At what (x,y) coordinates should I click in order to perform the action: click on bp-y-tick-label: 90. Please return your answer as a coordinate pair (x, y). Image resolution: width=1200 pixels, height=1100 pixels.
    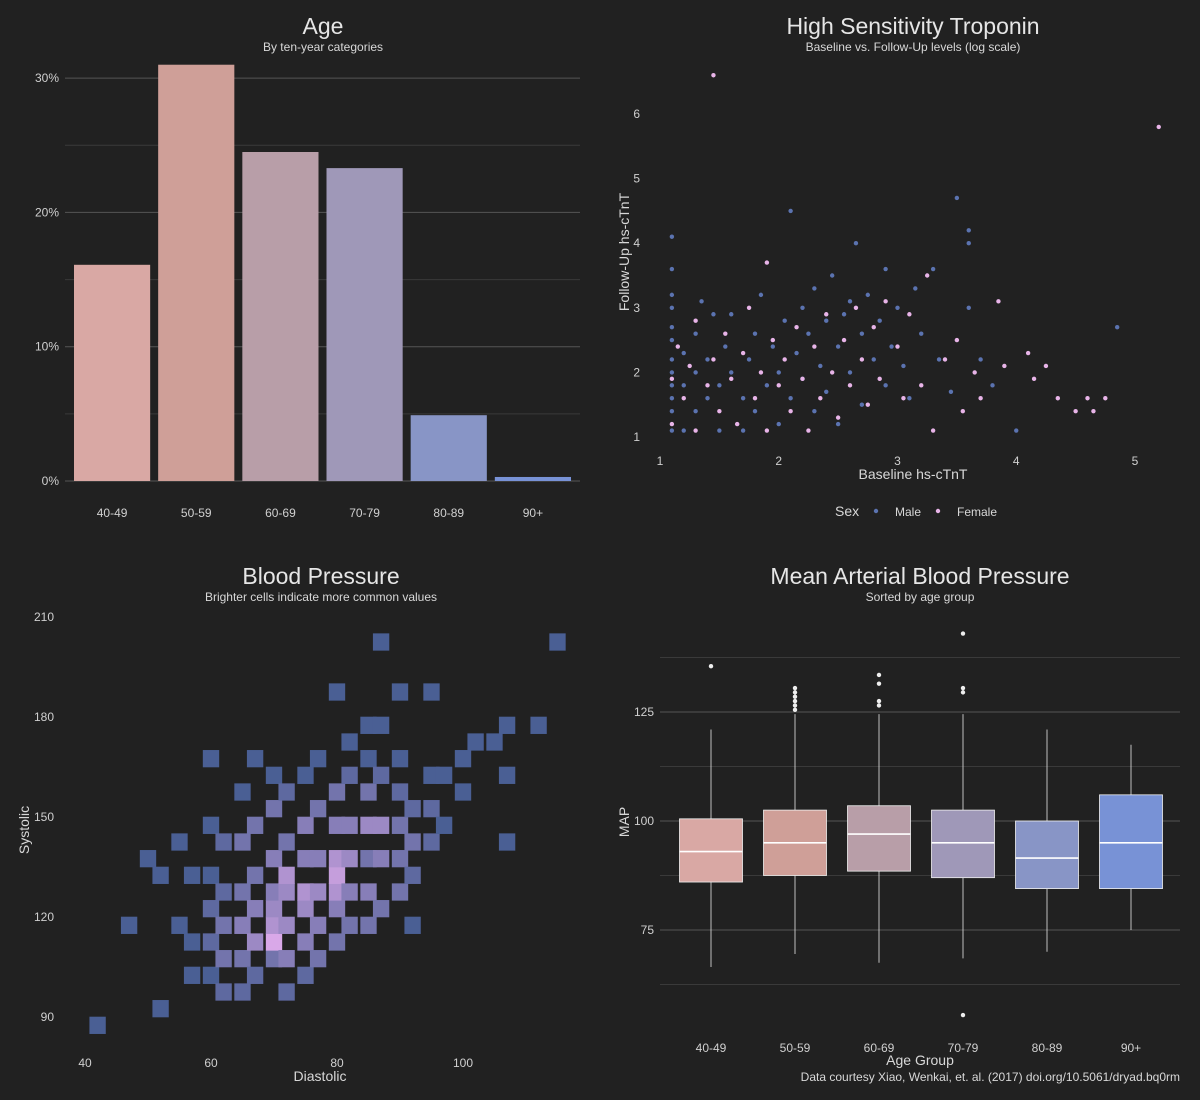
    Looking at the image, I should click on (48, 1017).